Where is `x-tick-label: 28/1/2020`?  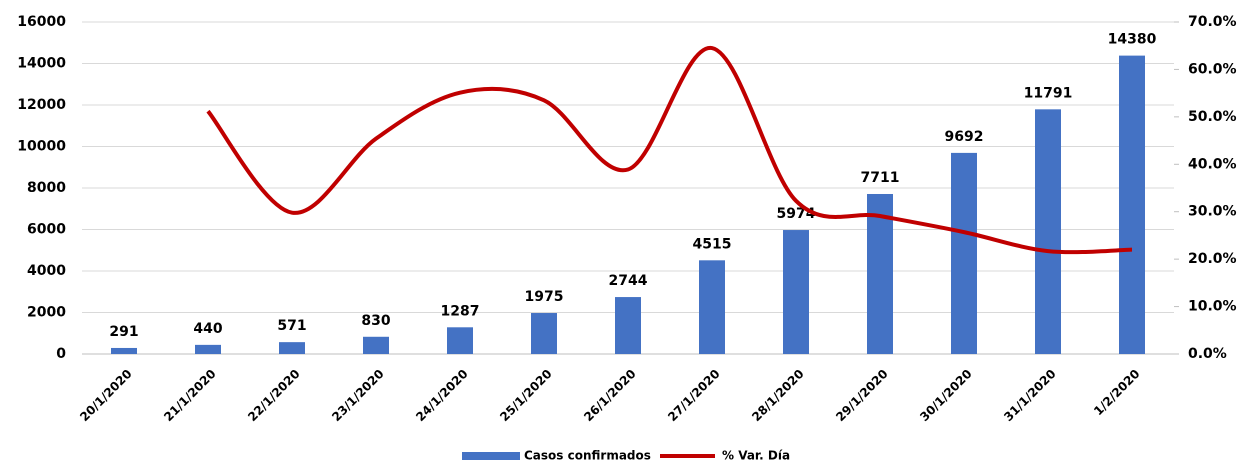 x-tick-label: 28/1/2020 is located at coordinates (777, 395).